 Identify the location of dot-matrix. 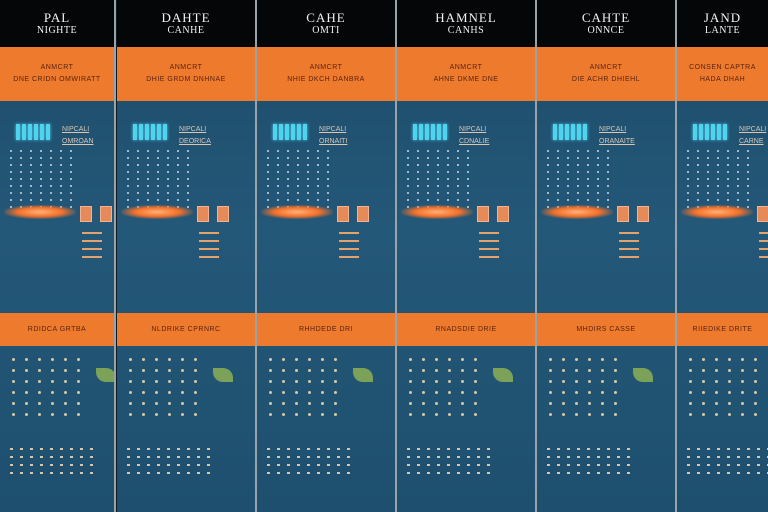
(300, 179).